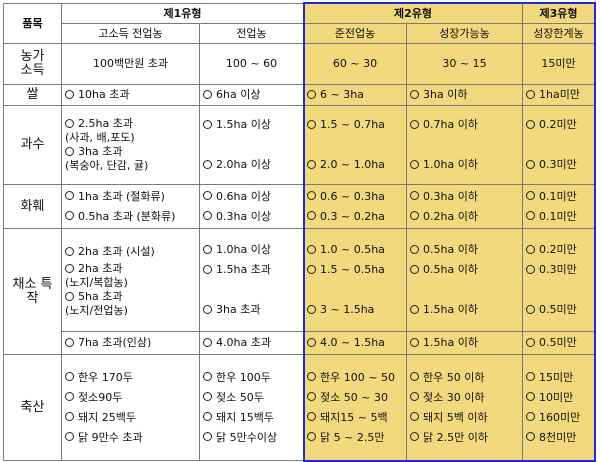 The width and height of the screenshot is (600, 462). What do you see at coordinates (464, 165) in the screenshot?
I see `criterion-line: 1.0ha 이하` at bounding box center [464, 165].